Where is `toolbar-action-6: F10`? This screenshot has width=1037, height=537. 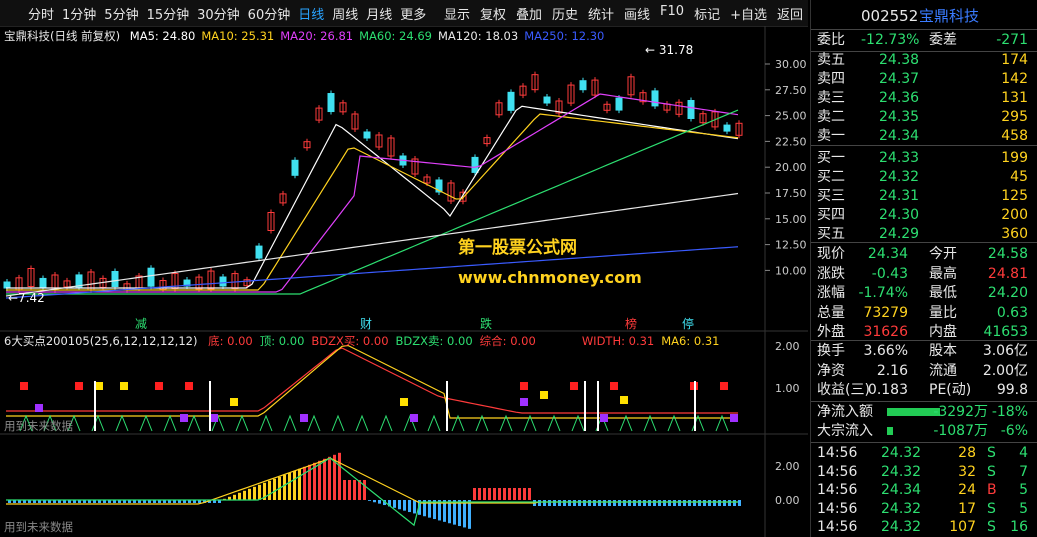
toolbar-action-6: F10 is located at coordinates (672, 11).